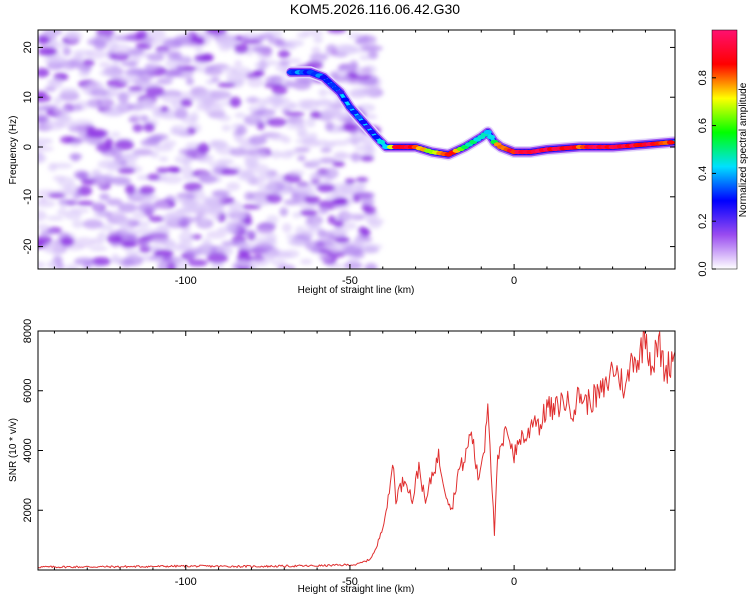 The image size is (750, 600). I want to click on y-tick-label: 6000, so click(28, 391).